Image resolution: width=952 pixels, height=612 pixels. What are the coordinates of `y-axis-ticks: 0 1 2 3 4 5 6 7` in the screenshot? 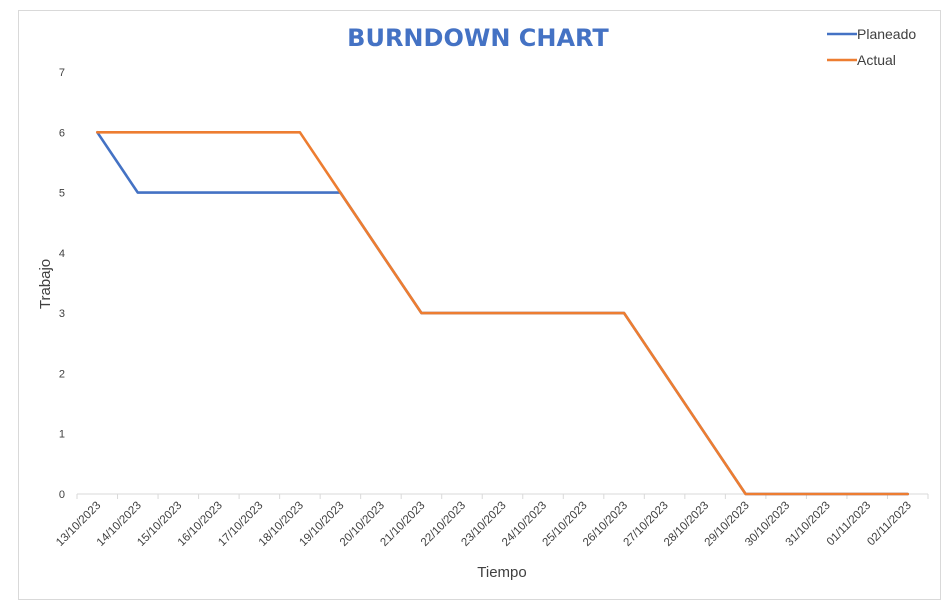 It's located at (62, 284).